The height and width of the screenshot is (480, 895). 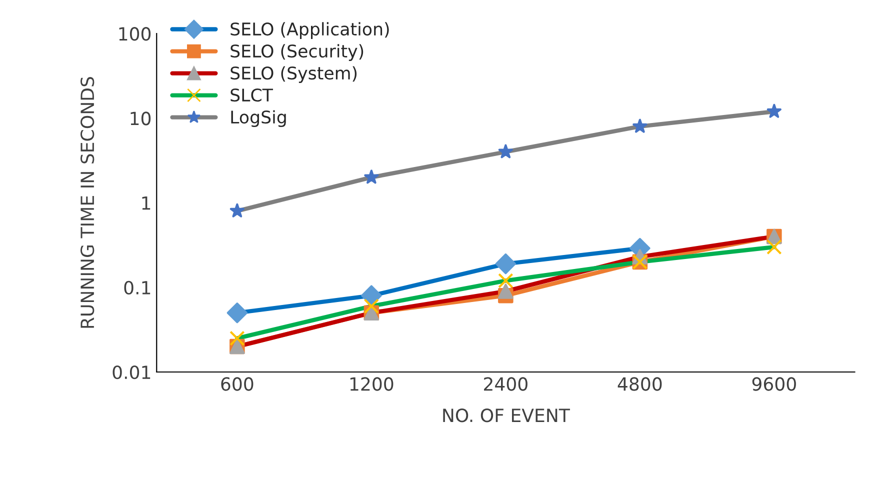 I want to click on legend-label: SELO (Security), so click(x=297, y=52).